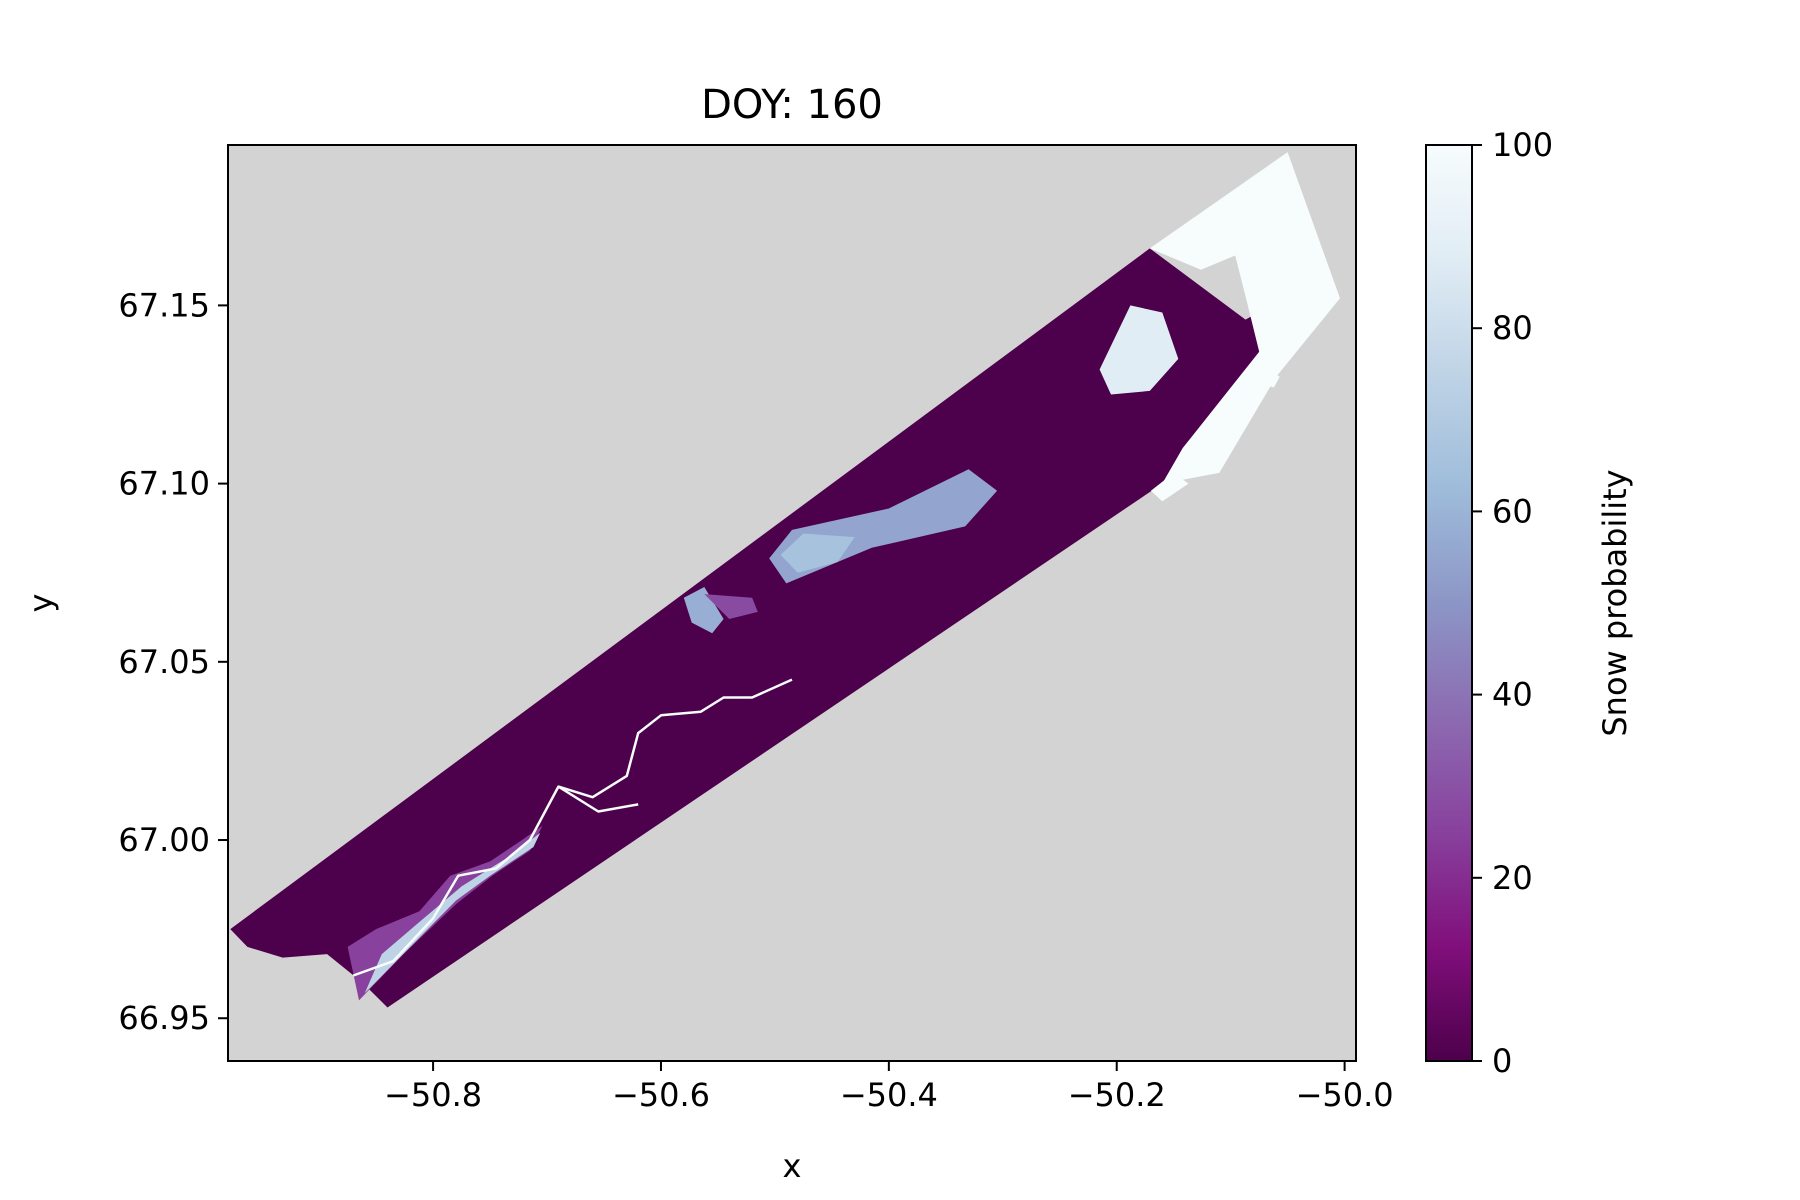 The width and height of the screenshot is (1800, 1200). I want to click on y-axis: 66.95 67.00 67.05 67.10 67.15, so click(173, 661).